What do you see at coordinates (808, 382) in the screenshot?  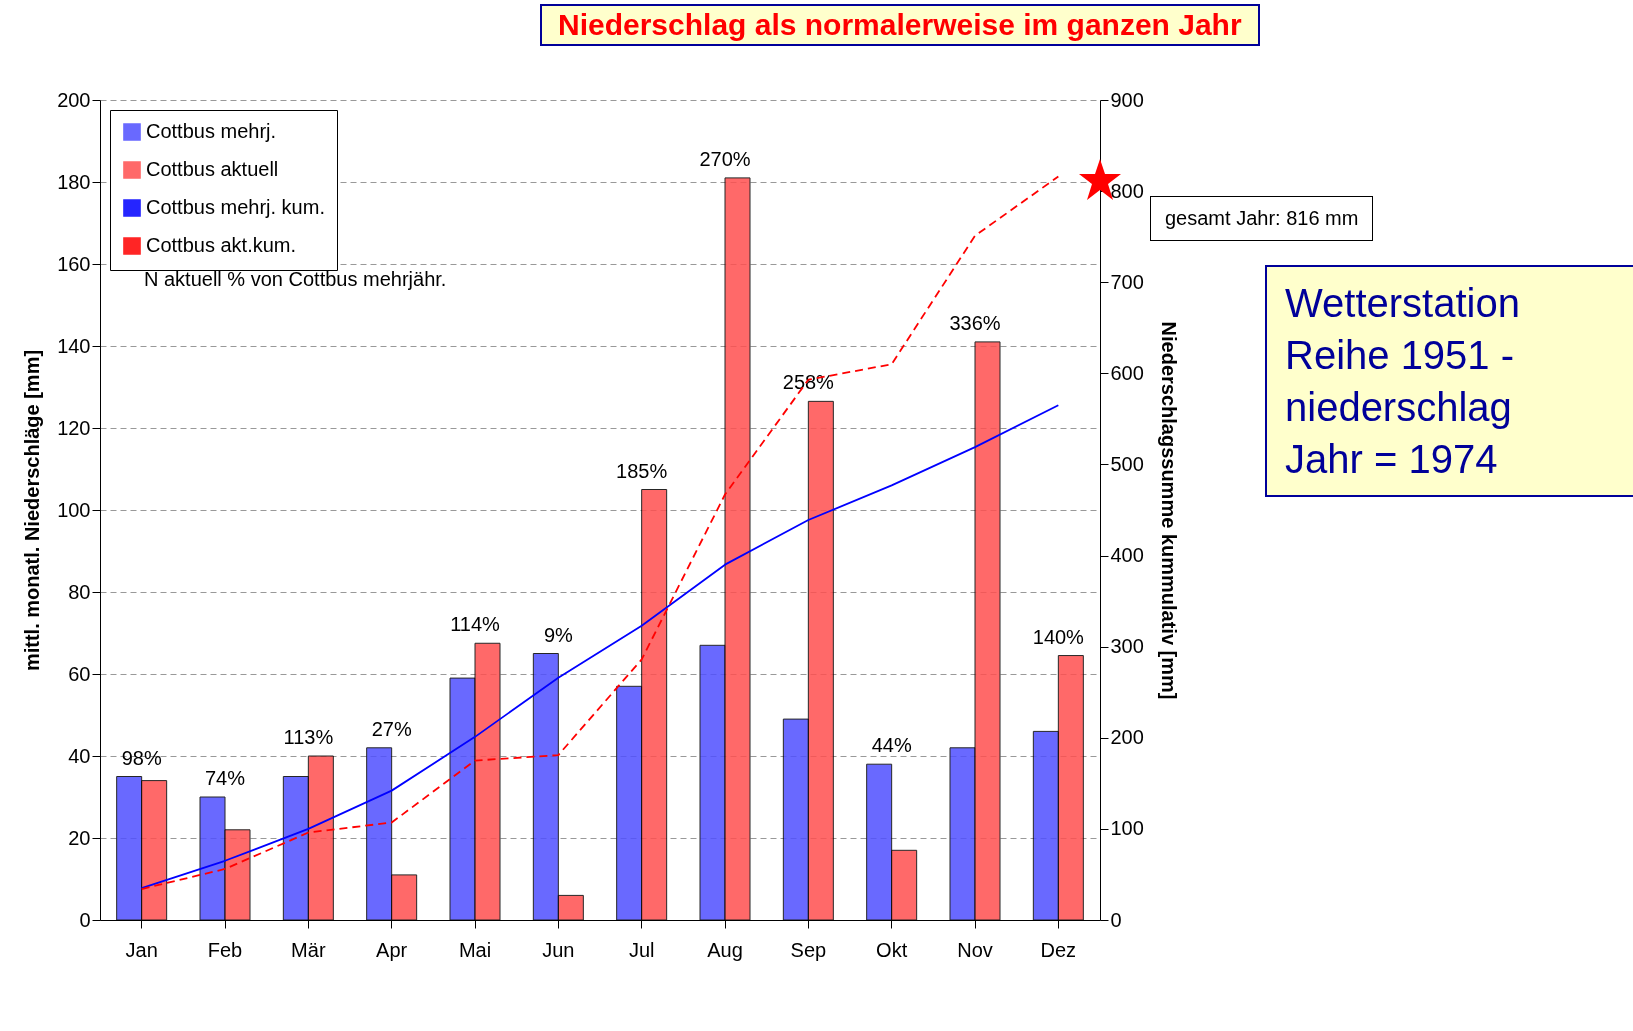 I see `annotation: 258%` at bounding box center [808, 382].